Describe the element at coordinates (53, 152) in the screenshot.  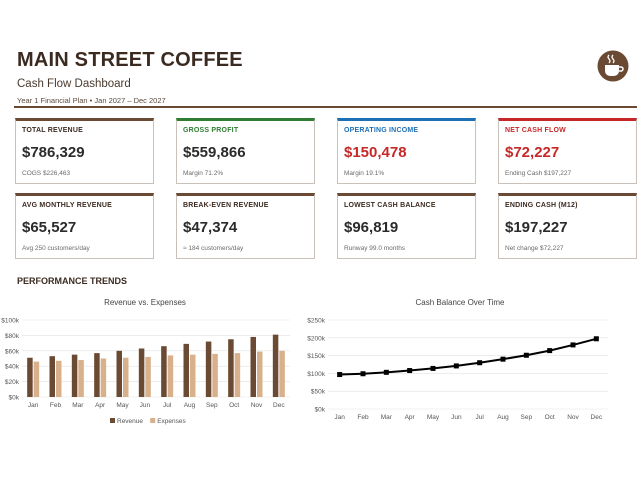
I see `kpi-value: $786,329` at that location.